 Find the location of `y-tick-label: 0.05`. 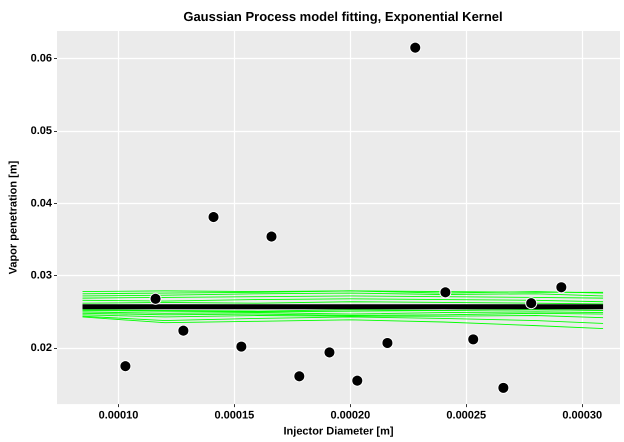

y-tick-label: 0.05 is located at coordinates (41, 130).